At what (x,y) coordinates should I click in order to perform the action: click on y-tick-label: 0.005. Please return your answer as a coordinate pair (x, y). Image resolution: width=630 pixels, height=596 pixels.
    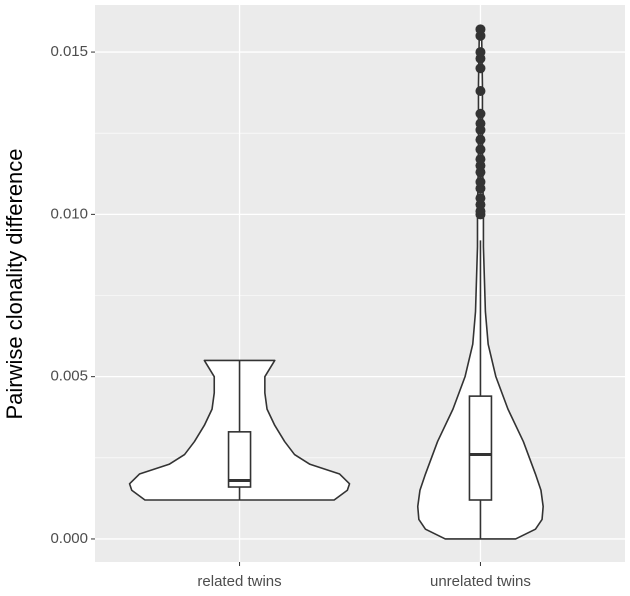
    Looking at the image, I should click on (69, 376).